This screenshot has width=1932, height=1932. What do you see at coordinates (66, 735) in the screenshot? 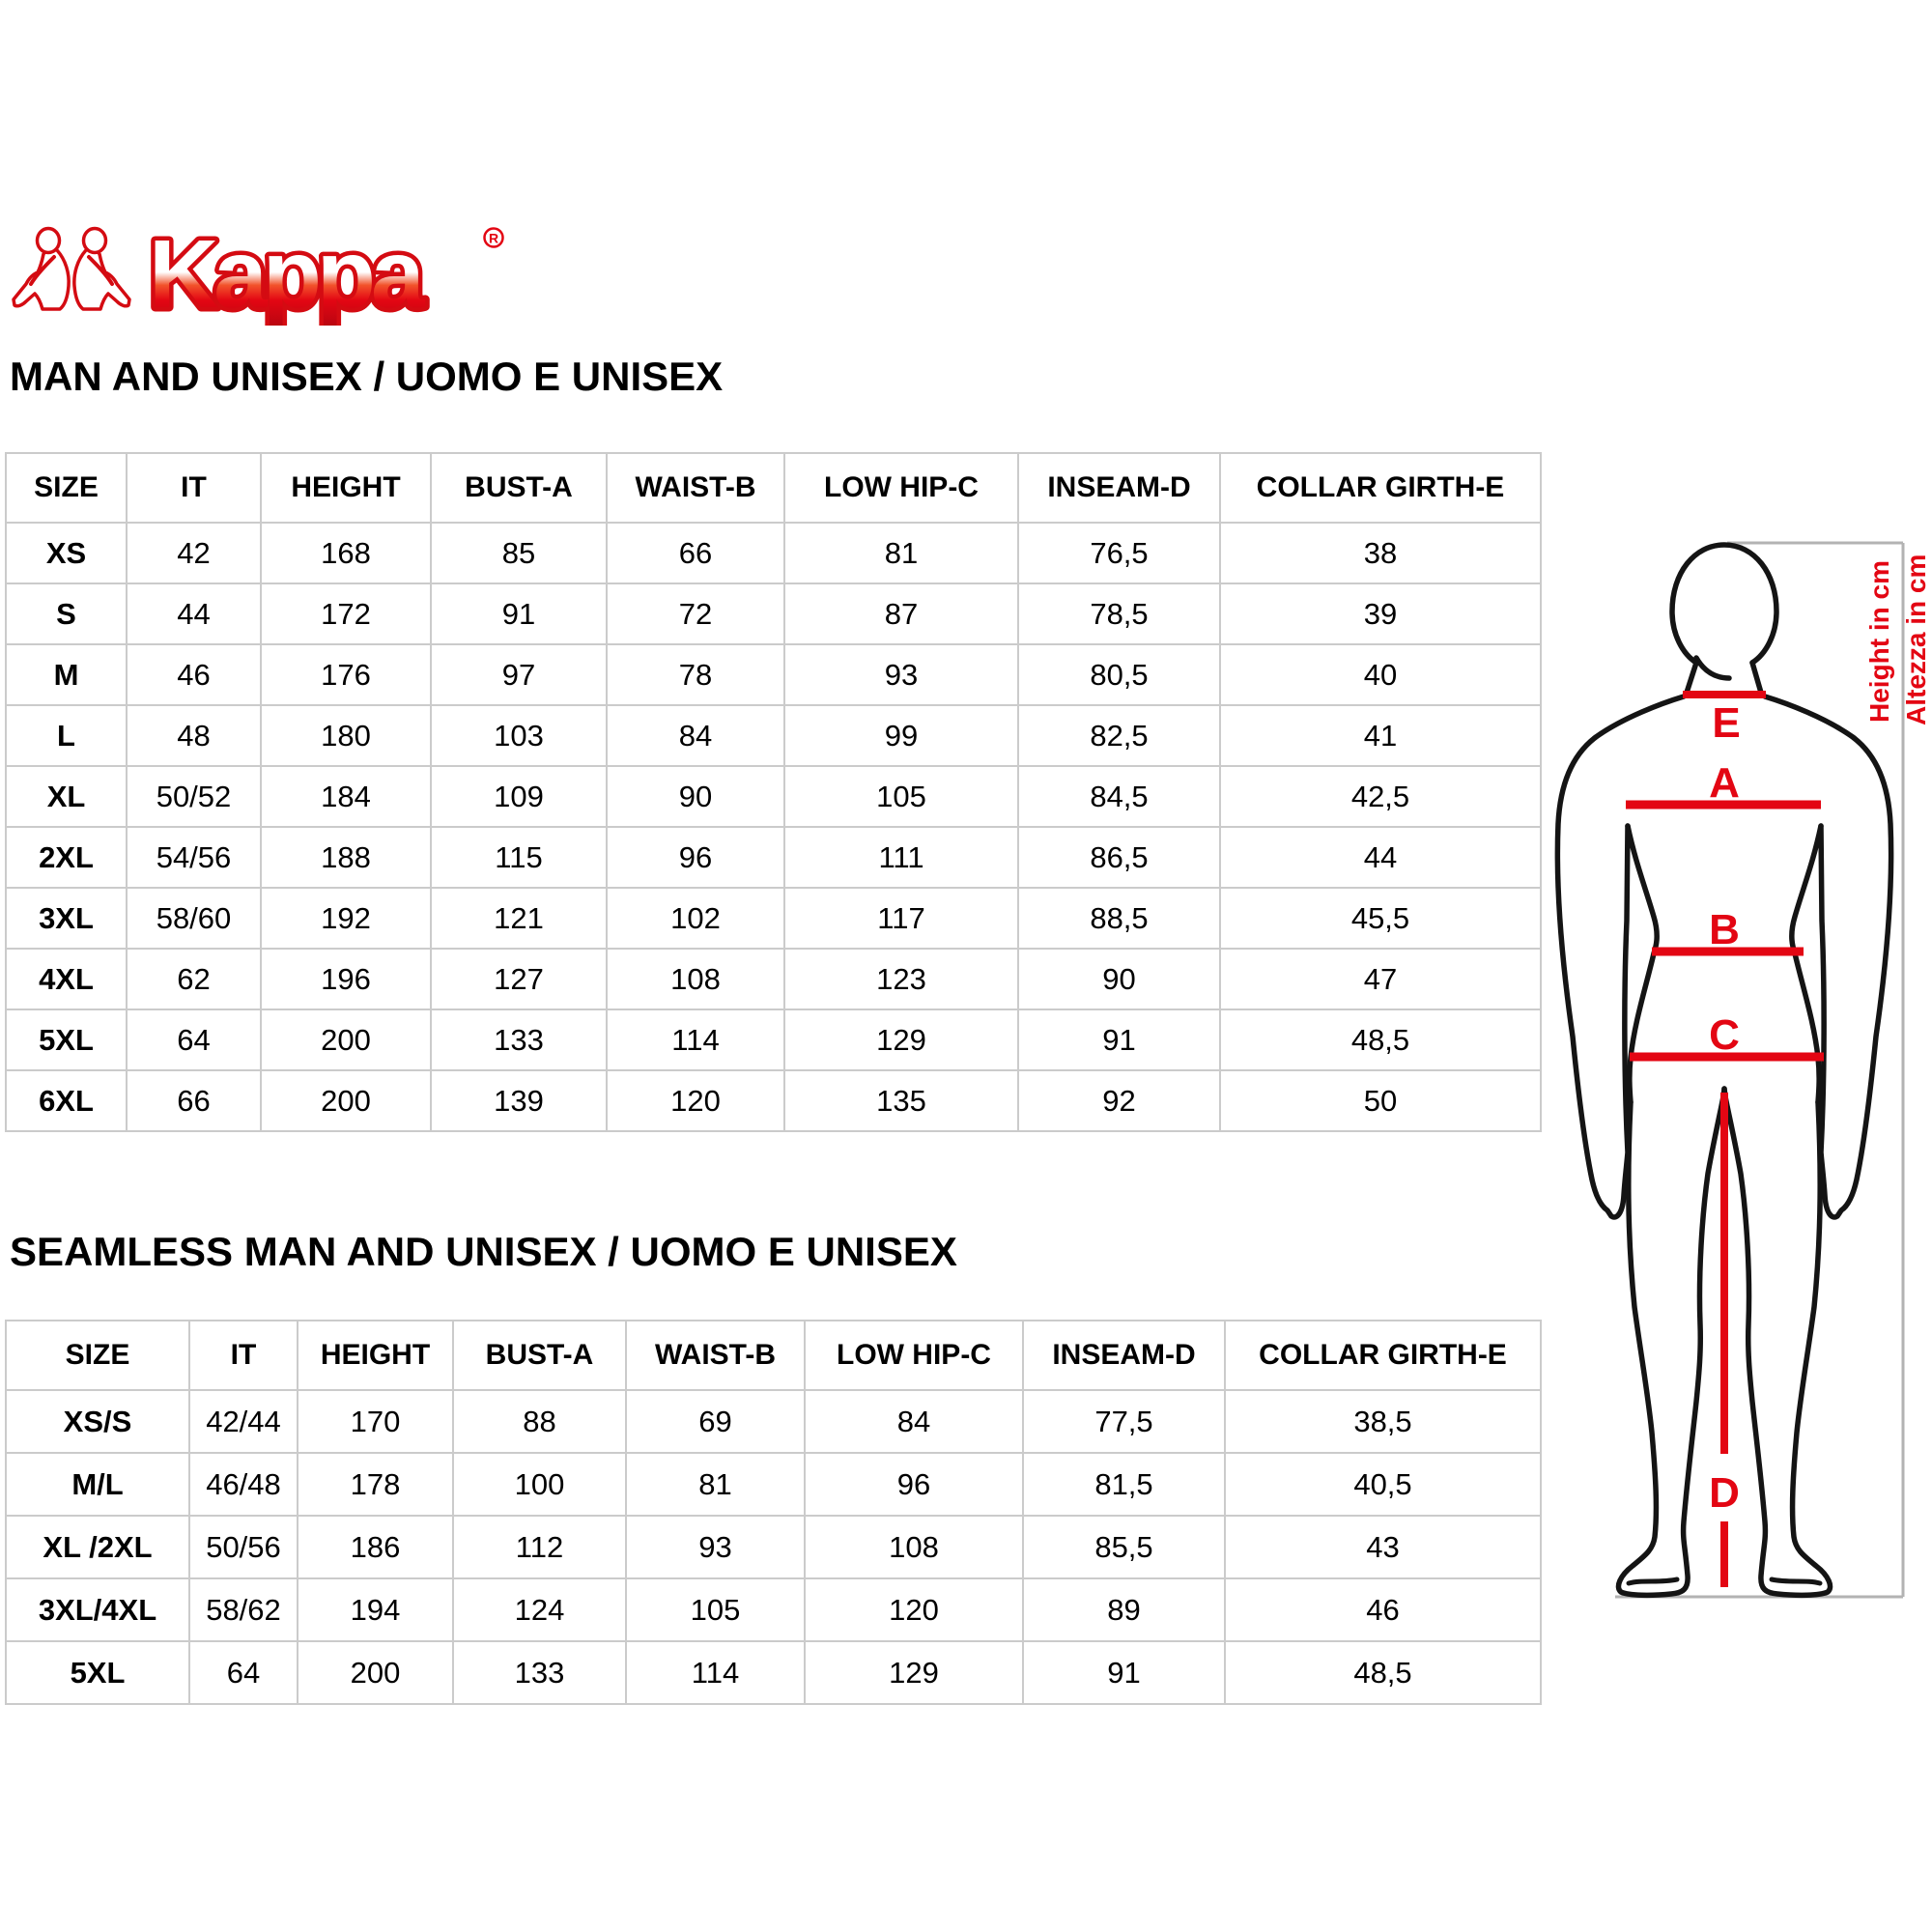
I see `size-label-cell: L` at bounding box center [66, 735].